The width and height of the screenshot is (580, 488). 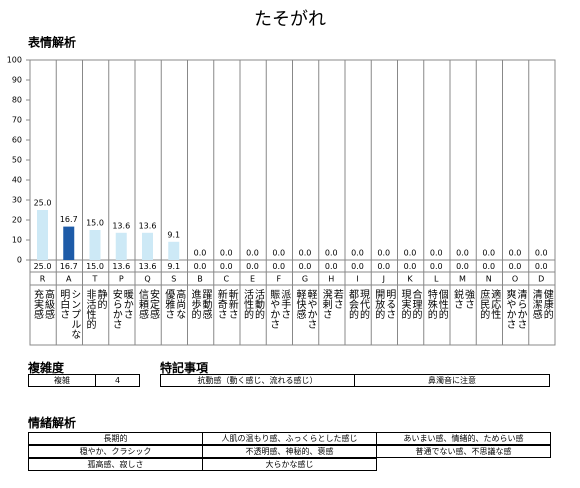 What do you see at coordinates (143, 304) in the screenshot?
I see `descriptor: 信頼感` at bounding box center [143, 304].